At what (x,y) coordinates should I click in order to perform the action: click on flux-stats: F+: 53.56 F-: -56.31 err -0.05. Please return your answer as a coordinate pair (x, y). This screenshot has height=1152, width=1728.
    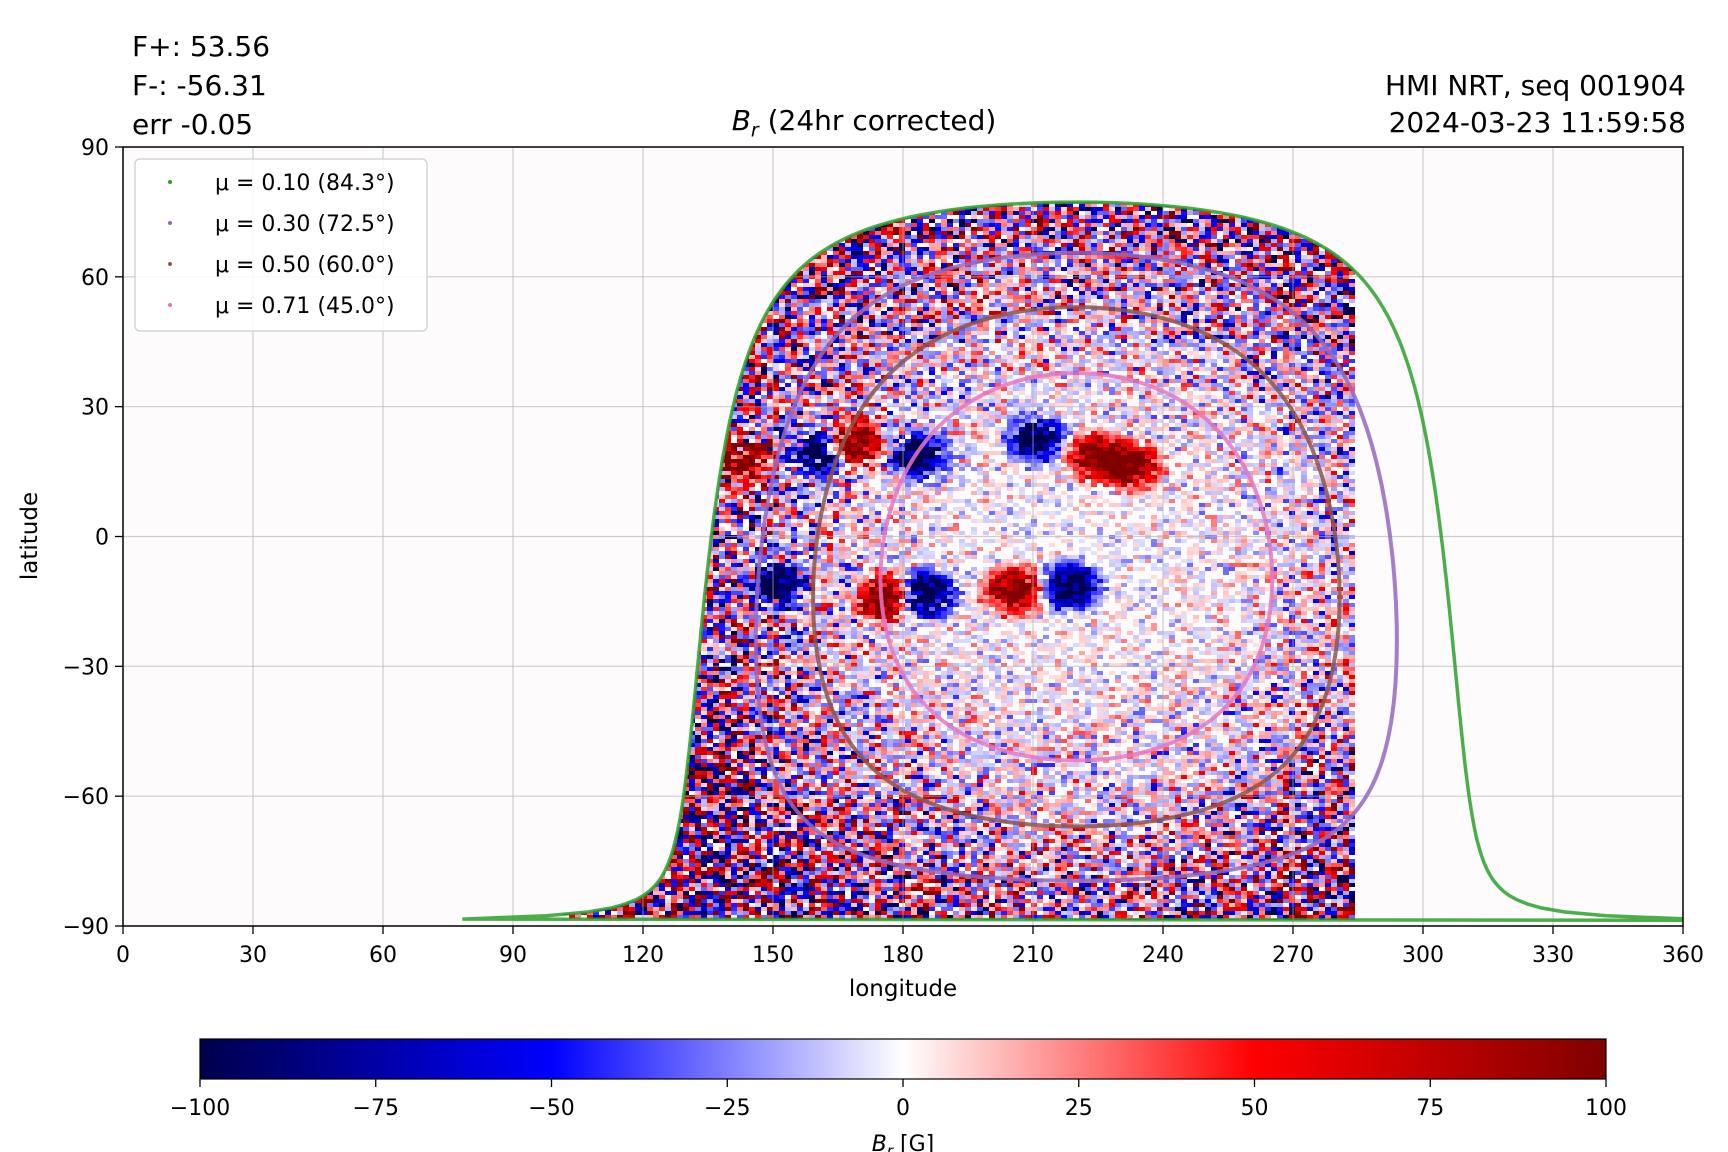
    Looking at the image, I should click on (201, 91).